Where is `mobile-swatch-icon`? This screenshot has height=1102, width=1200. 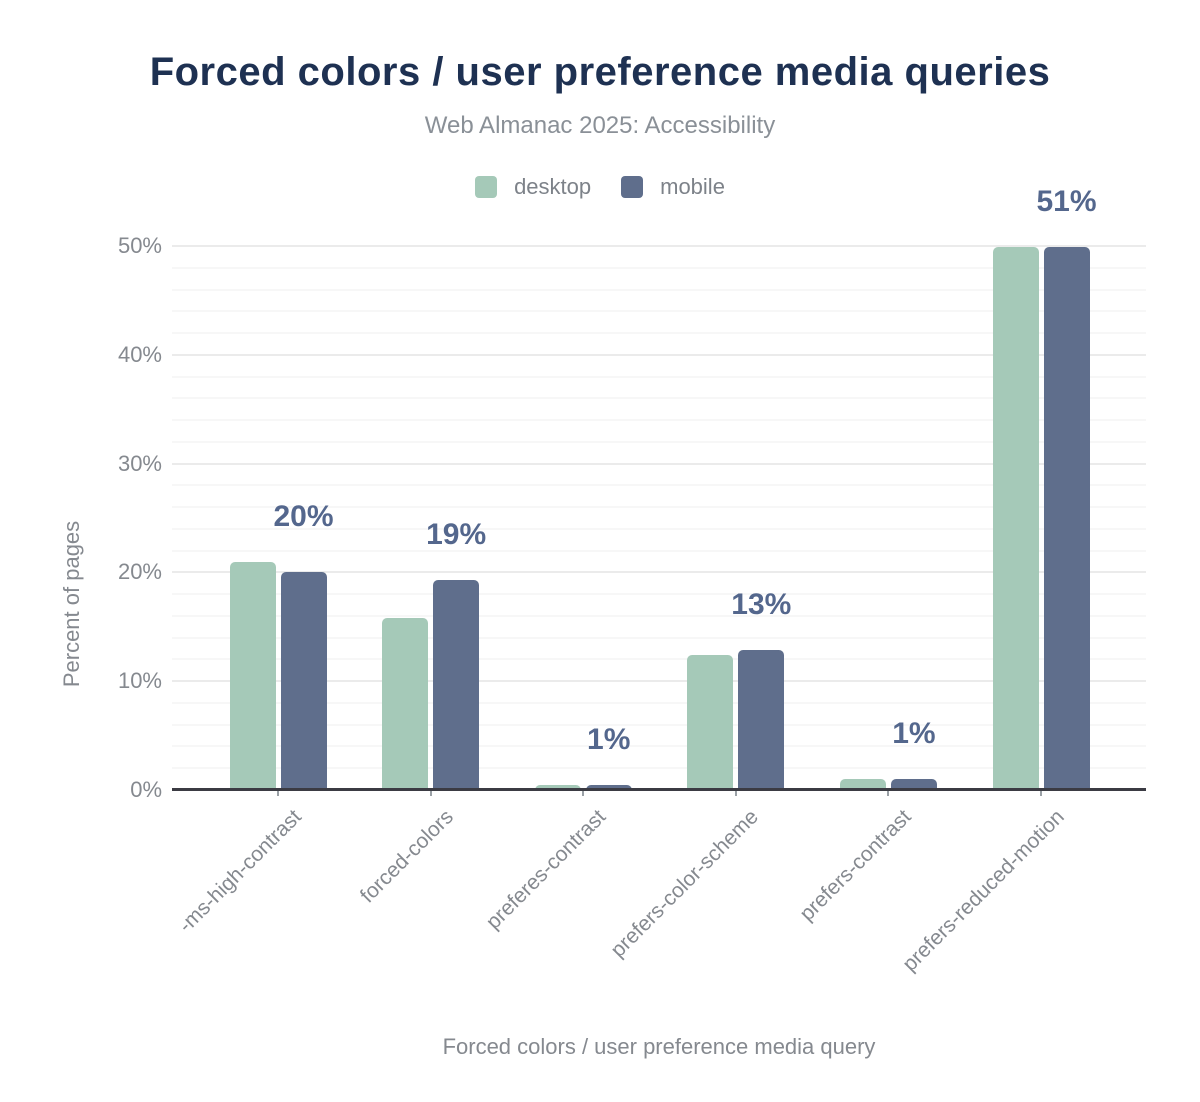
mobile-swatch-icon is located at coordinates (632, 187).